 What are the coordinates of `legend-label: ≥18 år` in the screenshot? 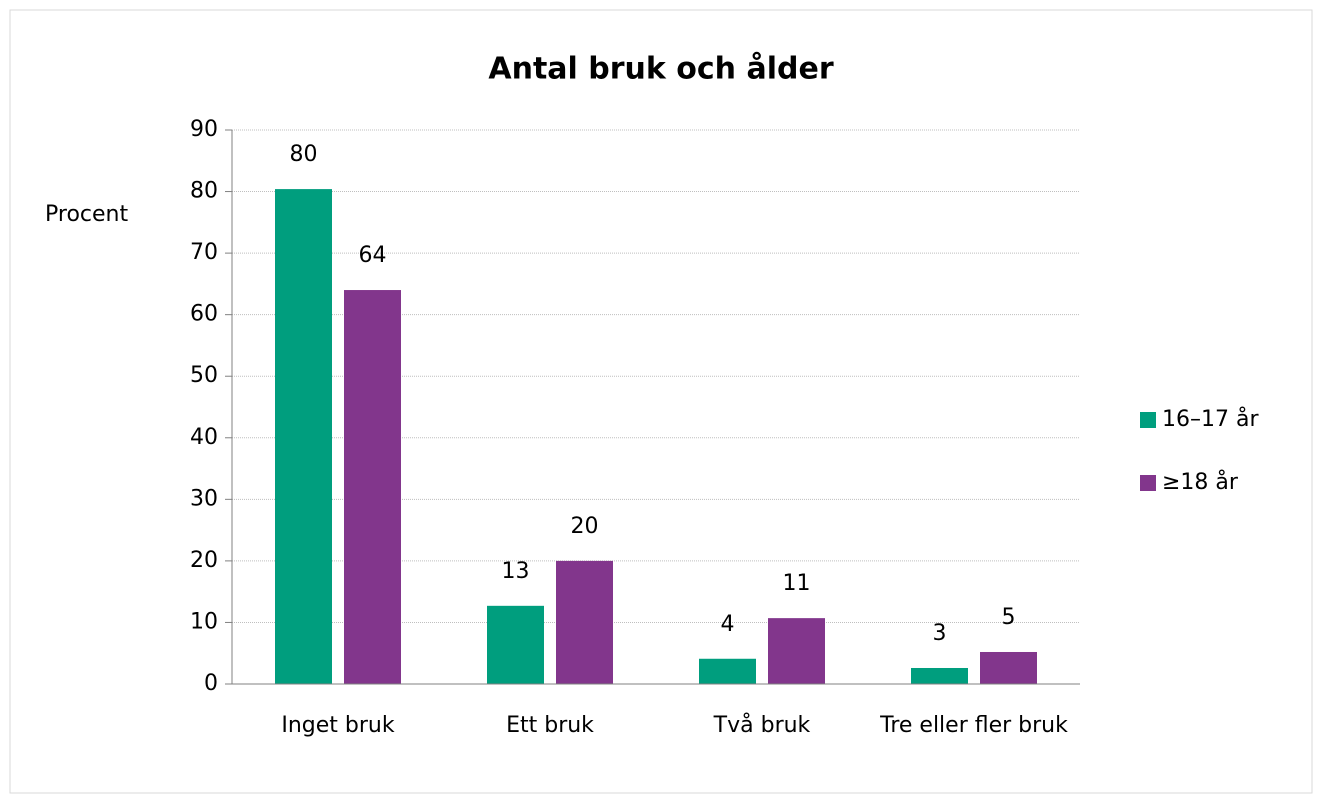 It's located at (1200, 482).